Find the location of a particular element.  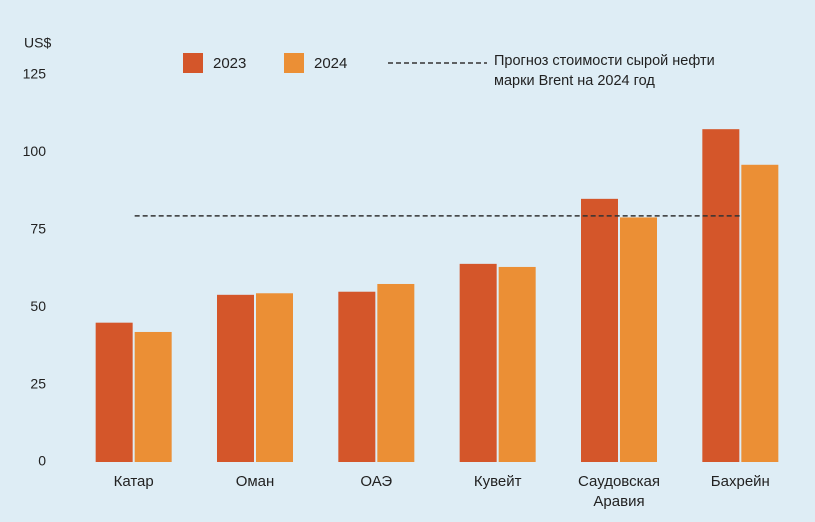

y-axis-unit: US$ is located at coordinates (37, 43).